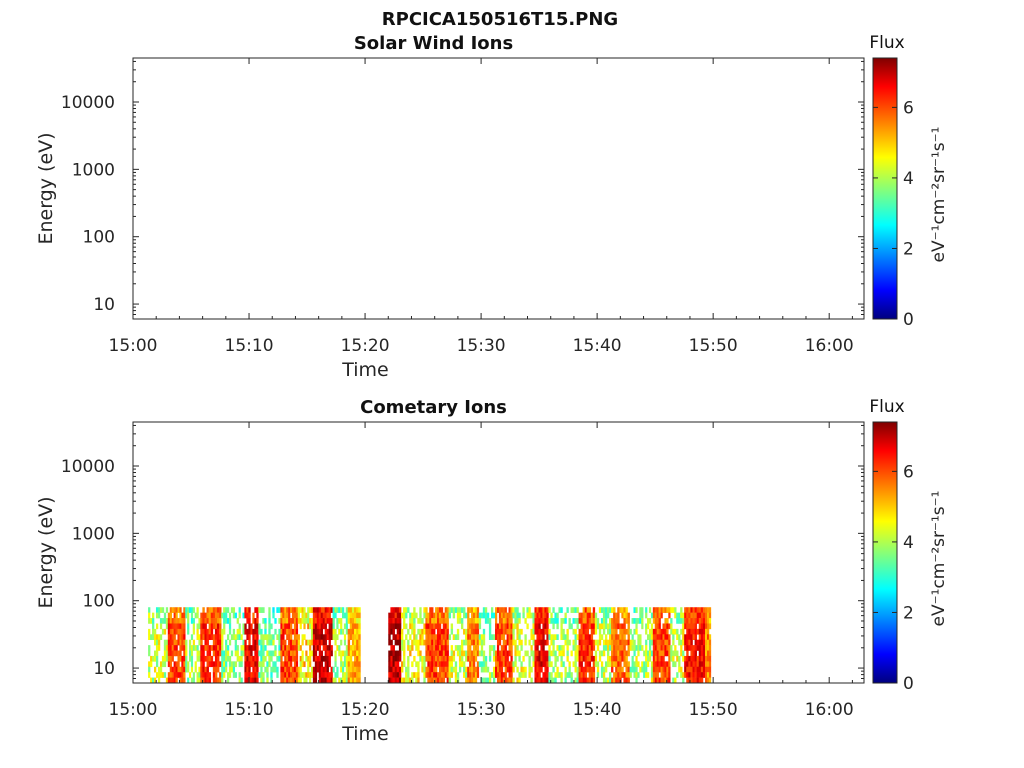  What do you see at coordinates (481, 710) in the screenshot?
I see `x-tick-label: 15:30` at bounding box center [481, 710].